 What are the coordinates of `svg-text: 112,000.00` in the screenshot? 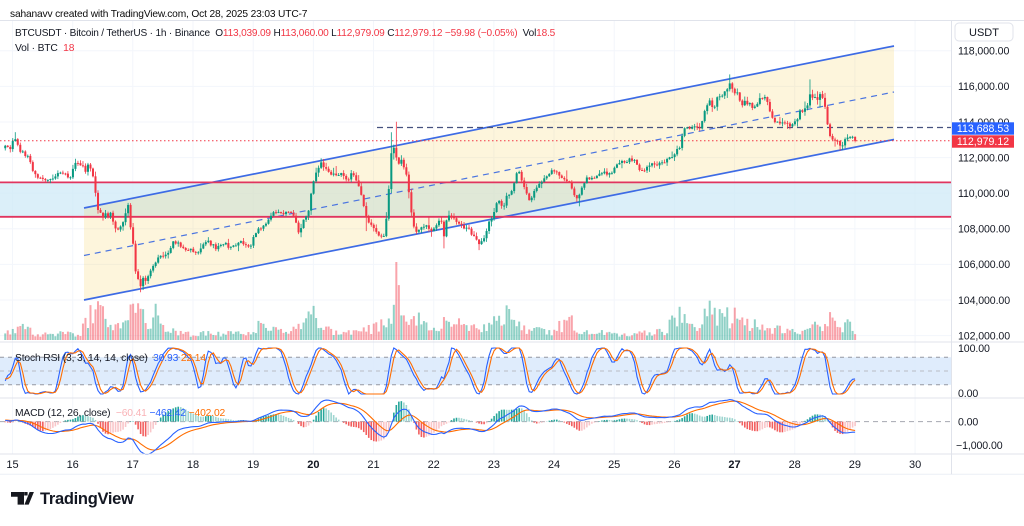 It's located at (983, 158).